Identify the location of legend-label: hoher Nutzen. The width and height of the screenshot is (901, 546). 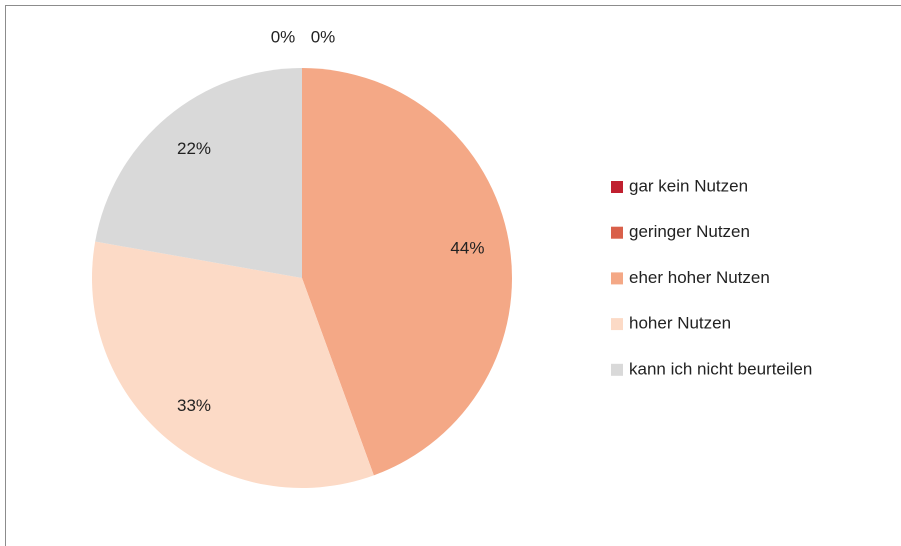
(680, 323).